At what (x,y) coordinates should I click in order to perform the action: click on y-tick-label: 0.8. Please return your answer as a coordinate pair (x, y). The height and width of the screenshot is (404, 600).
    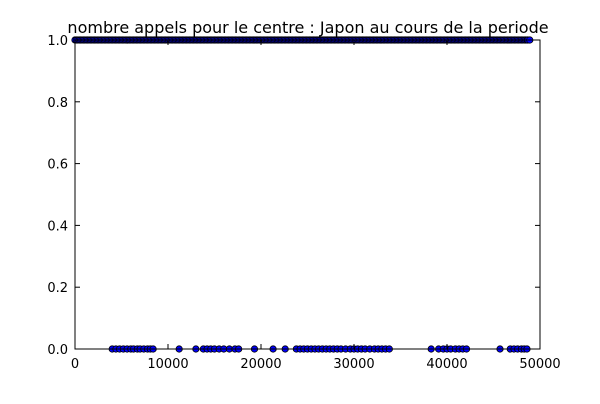
    Looking at the image, I should click on (57, 103).